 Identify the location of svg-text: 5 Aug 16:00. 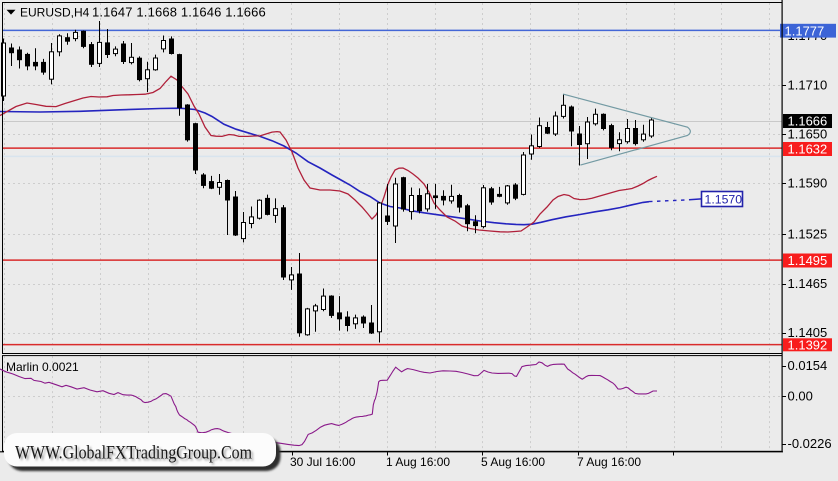
(513, 462).